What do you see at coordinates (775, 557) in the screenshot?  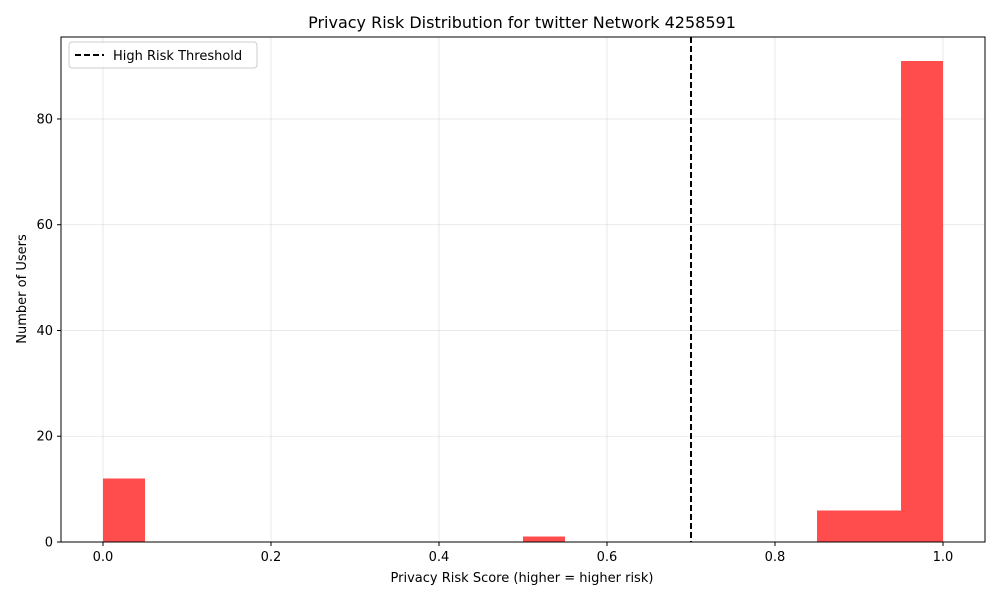 I see `x-tick-label: 0.8` at bounding box center [775, 557].